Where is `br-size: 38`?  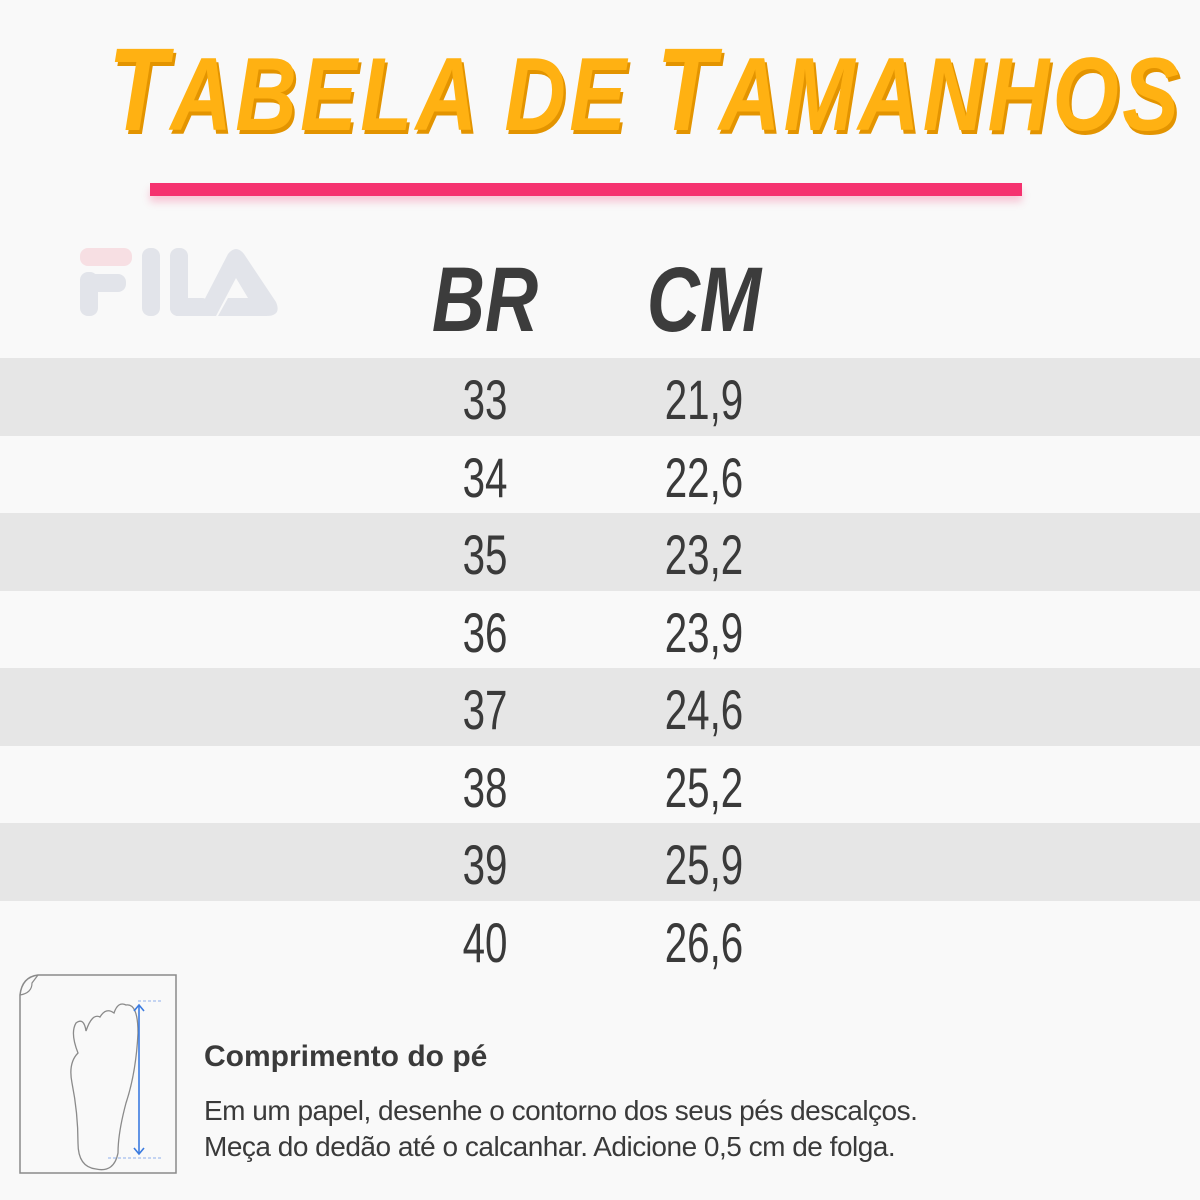 br-size: 38 is located at coordinates (485, 787).